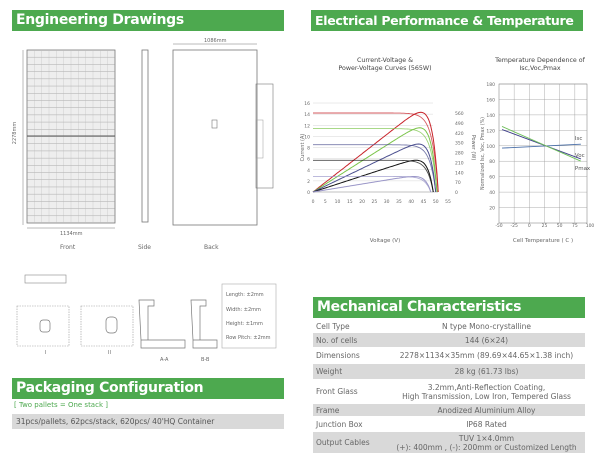 The height and width of the screenshot is (461, 600). I want to click on x-tick-label: -25, so click(513, 226).